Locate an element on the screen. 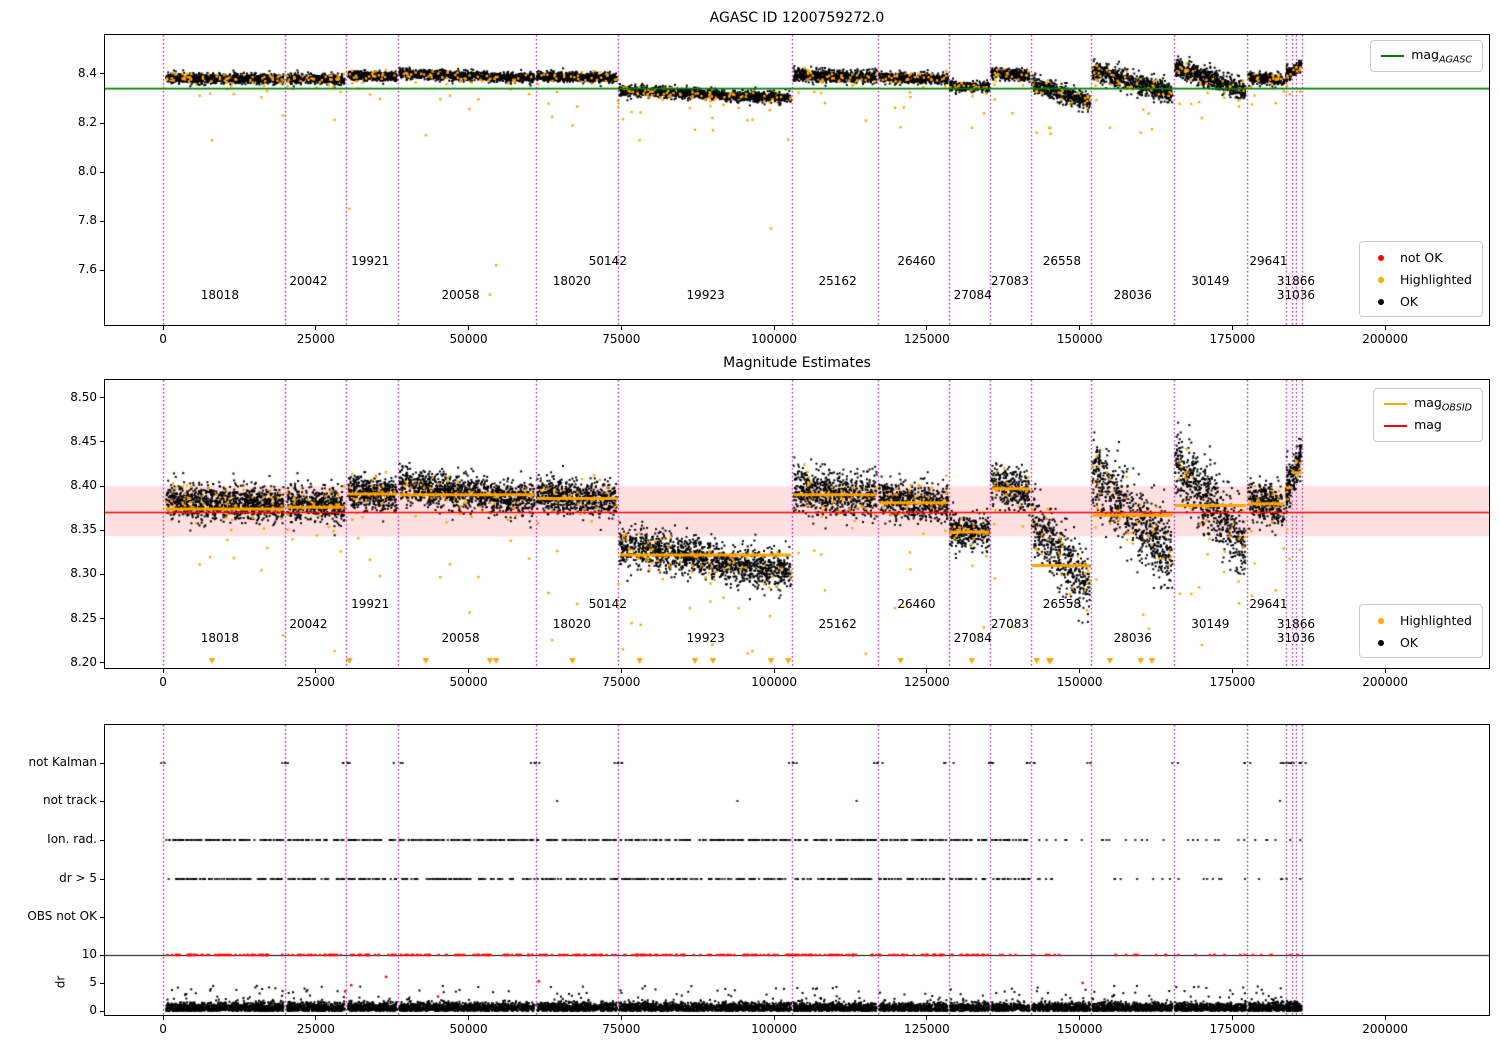 Image resolution: width=1500 pixels, height=1050 pixels. plot2-marker-legend: Highlighted OK is located at coordinates (1420, 631).